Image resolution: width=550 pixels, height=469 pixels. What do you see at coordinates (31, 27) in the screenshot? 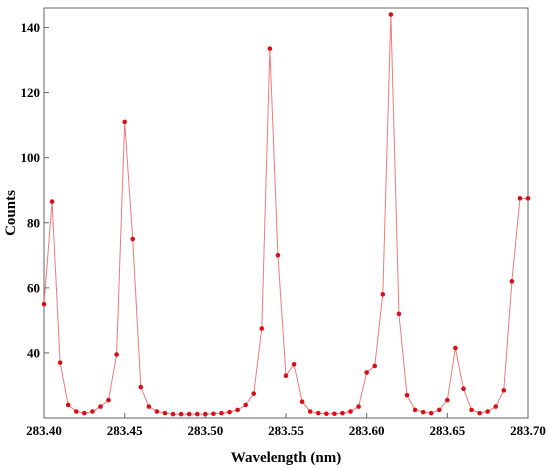
I see `y-tick-label: 140` at bounding box center [31, 27].